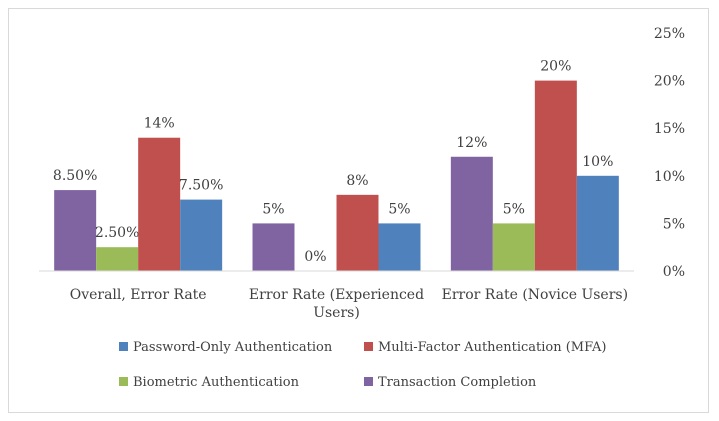  I want to click on legend-item: Biometric Authentication, so click(209, 382).